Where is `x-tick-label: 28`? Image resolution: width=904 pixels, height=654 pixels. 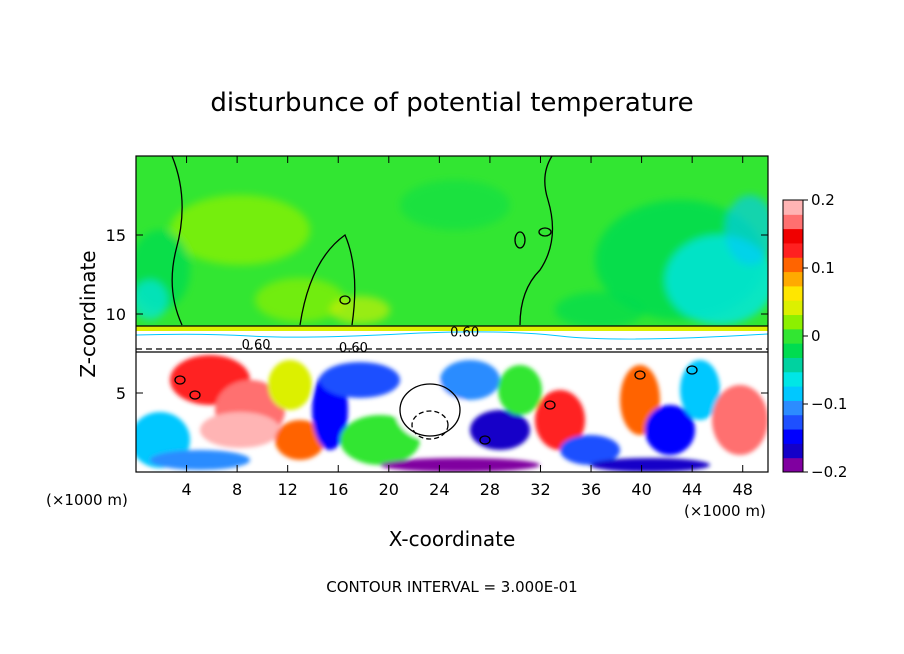 x-tick-label: 28 is located at coordinates (490, 489).